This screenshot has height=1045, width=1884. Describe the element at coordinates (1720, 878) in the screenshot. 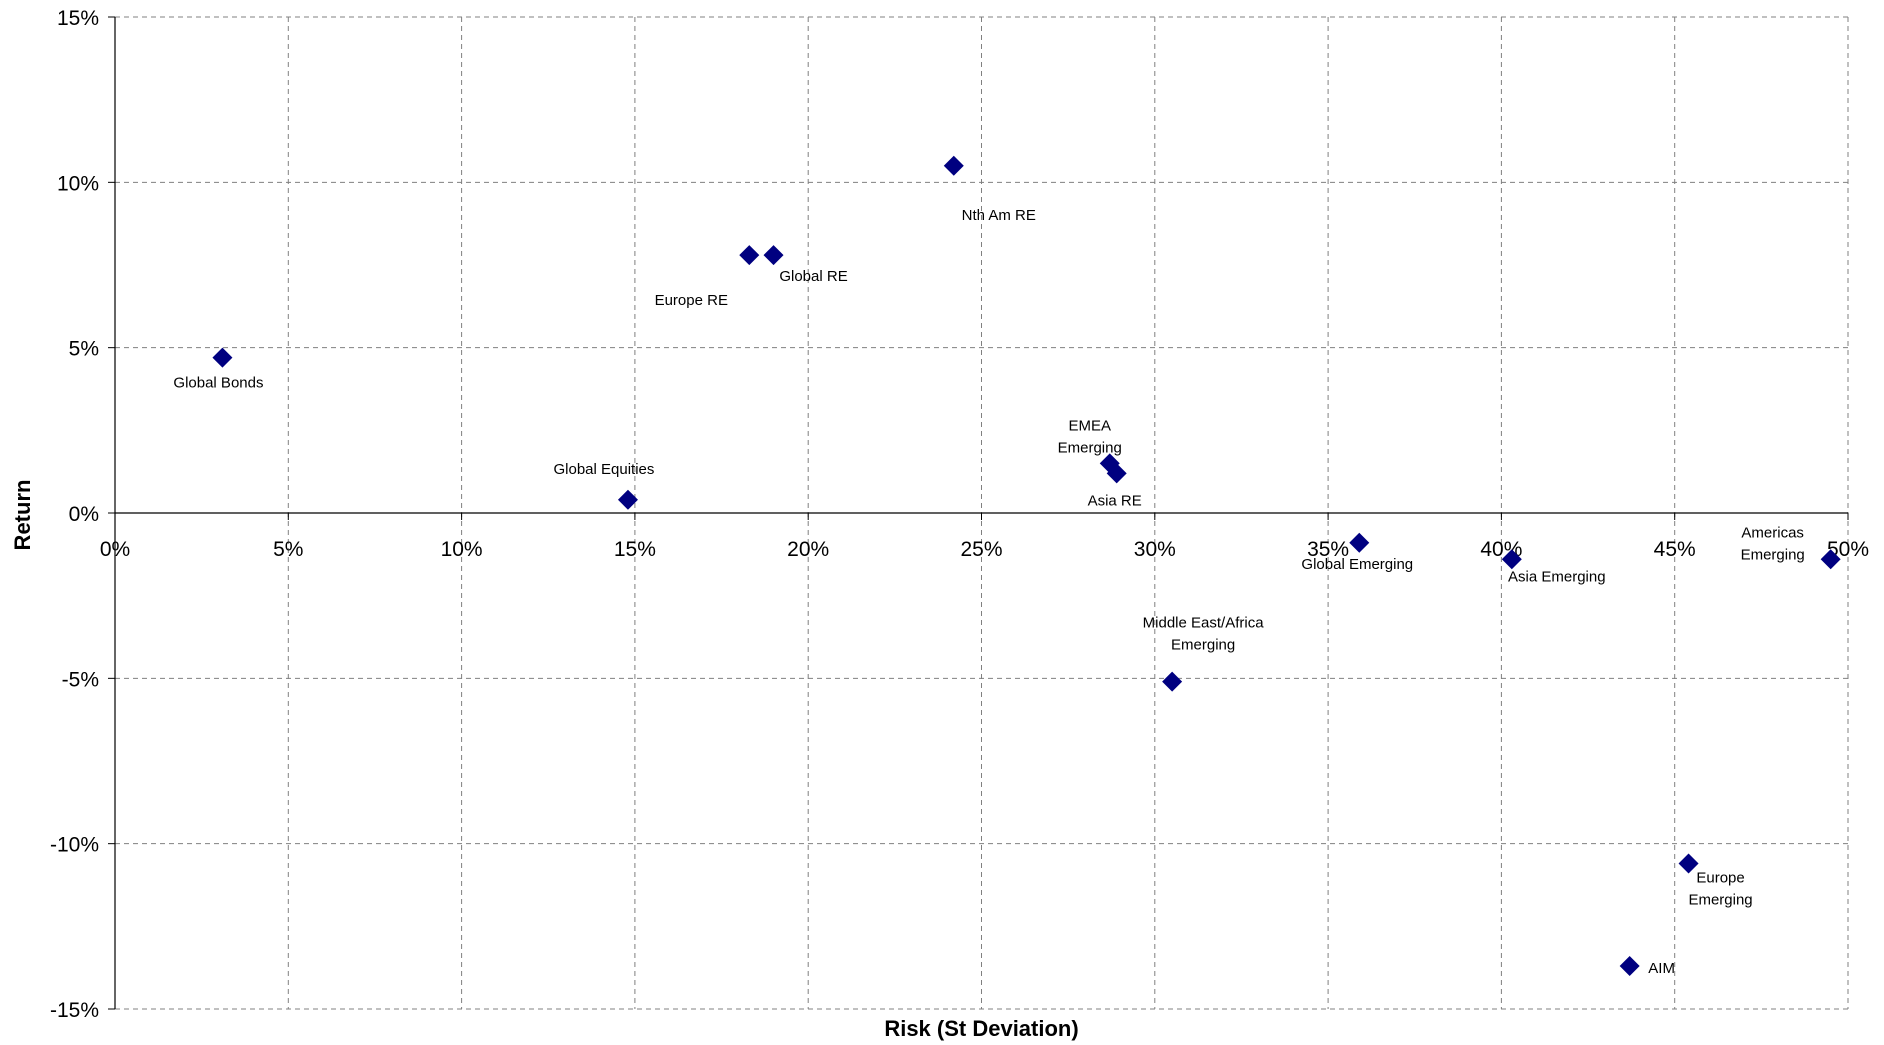

I see `data-point-label: Europe` at that location.